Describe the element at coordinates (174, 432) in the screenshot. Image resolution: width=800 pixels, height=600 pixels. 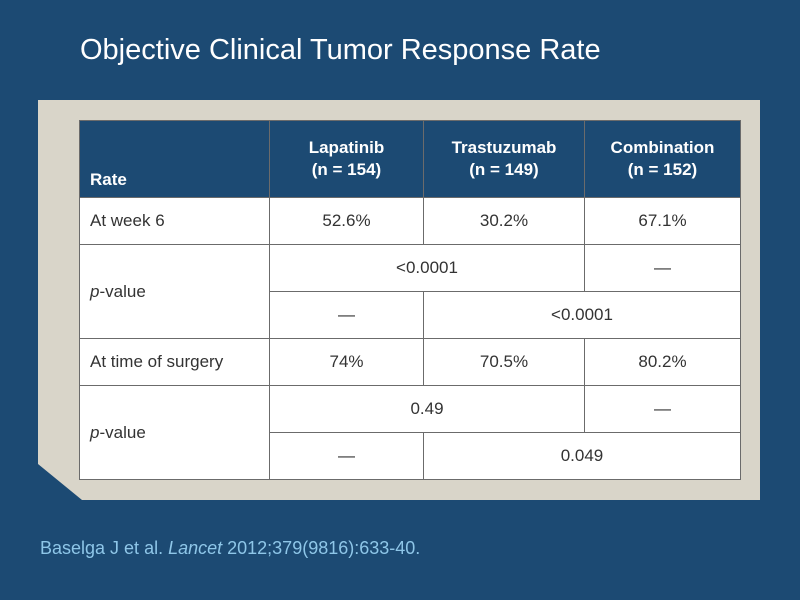
I see `row-label-pvalue-surgery: p-value` at that location.